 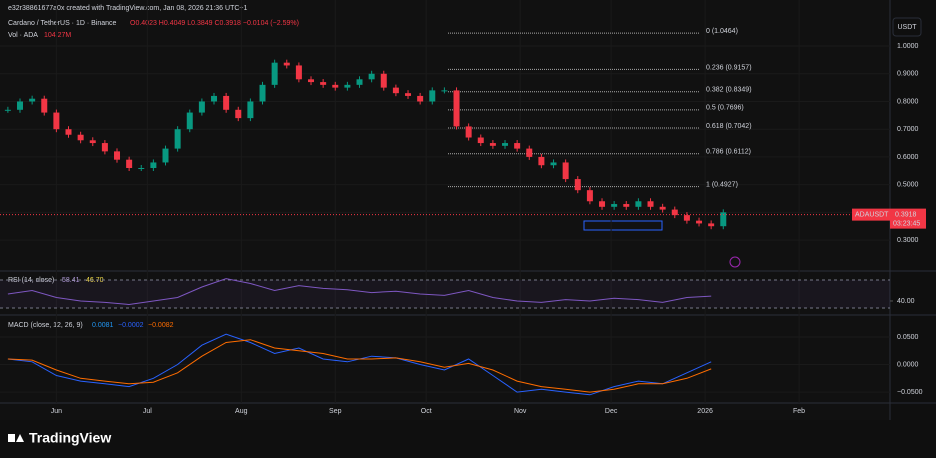 I want to click on rsi-value: 46.70, so click(x=95, y=280).